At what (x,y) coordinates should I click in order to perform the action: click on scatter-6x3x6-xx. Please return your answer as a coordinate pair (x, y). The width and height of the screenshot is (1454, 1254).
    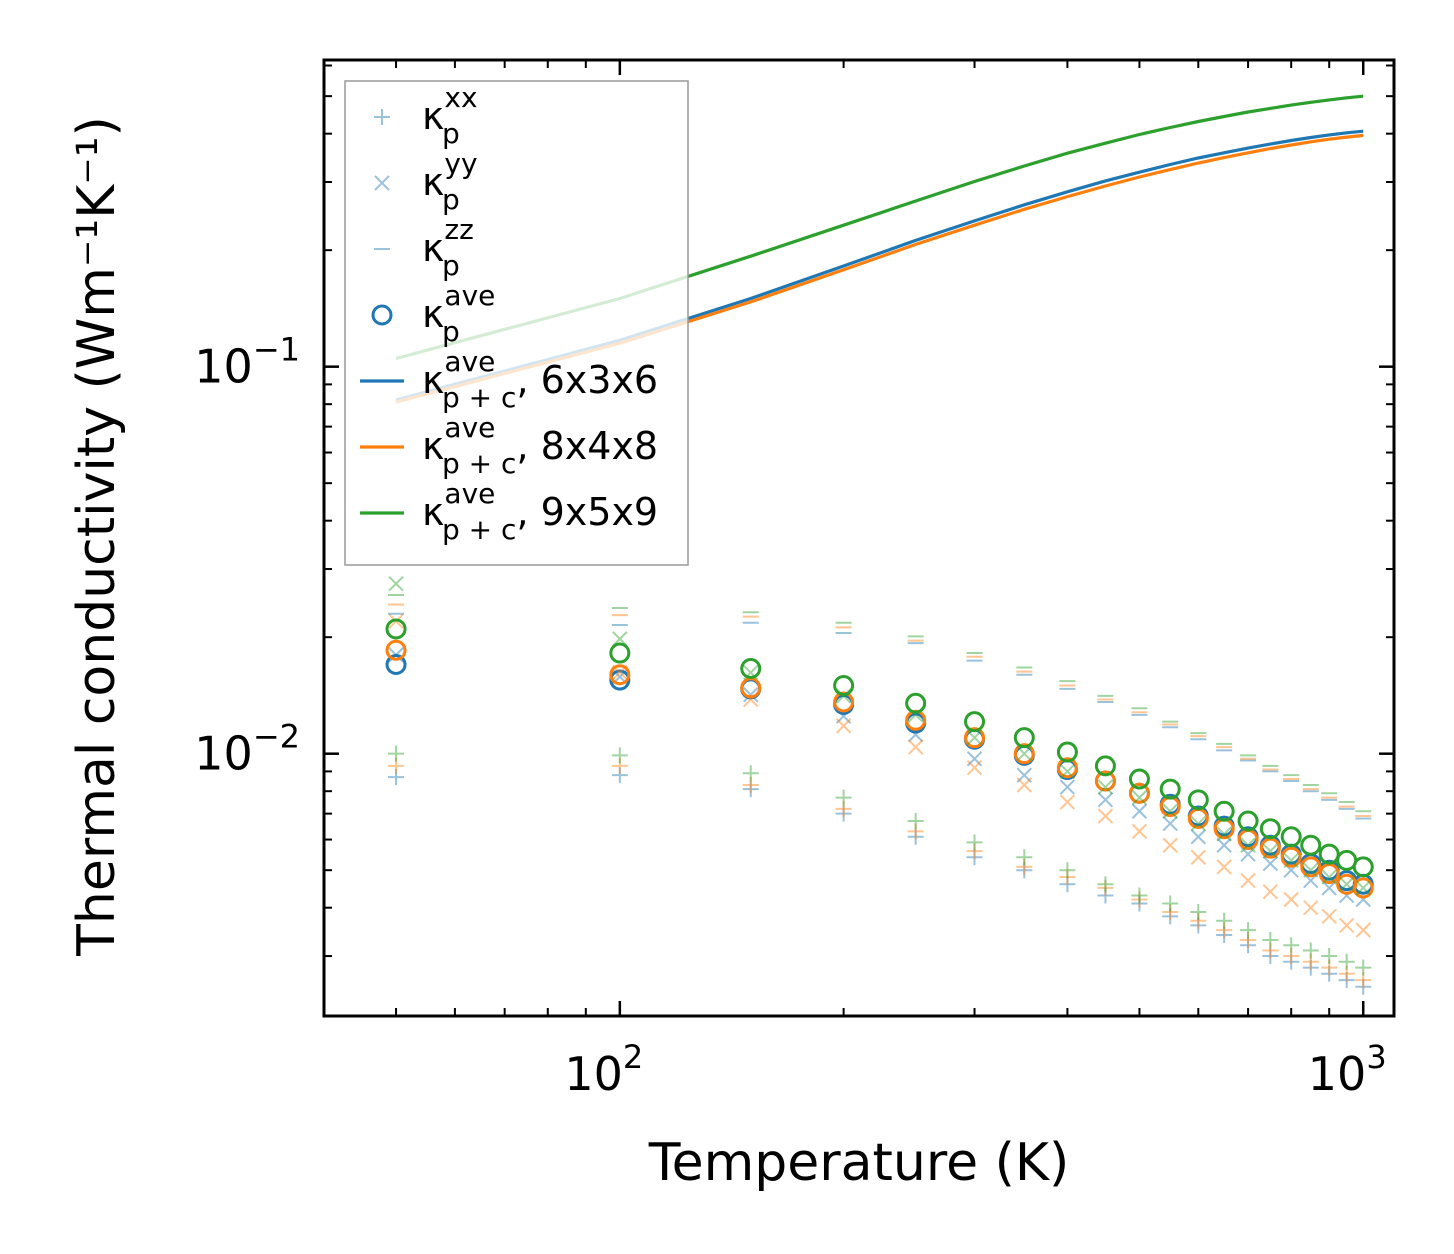
    Looking at the image, I should click on (880, 881).